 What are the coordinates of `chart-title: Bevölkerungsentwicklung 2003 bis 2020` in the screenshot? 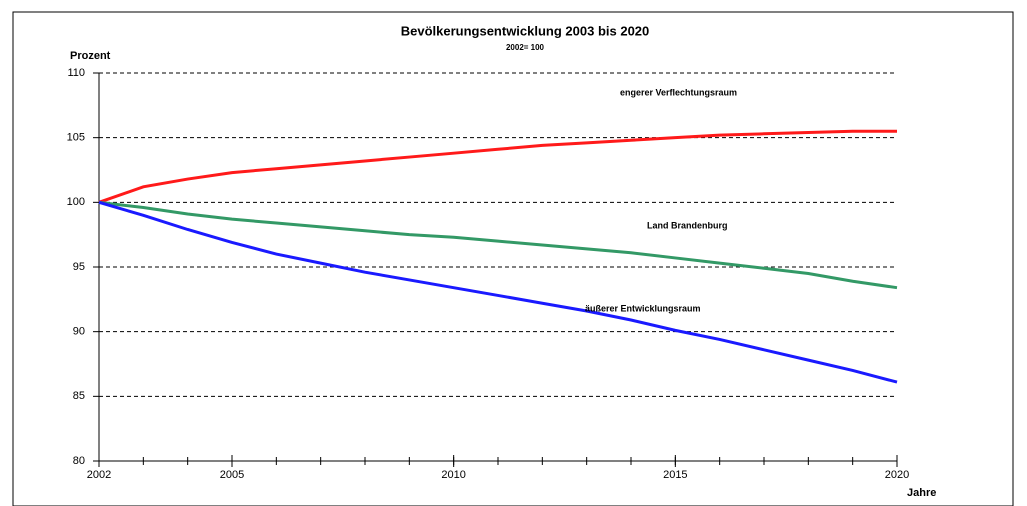 It's located at (525, 30).